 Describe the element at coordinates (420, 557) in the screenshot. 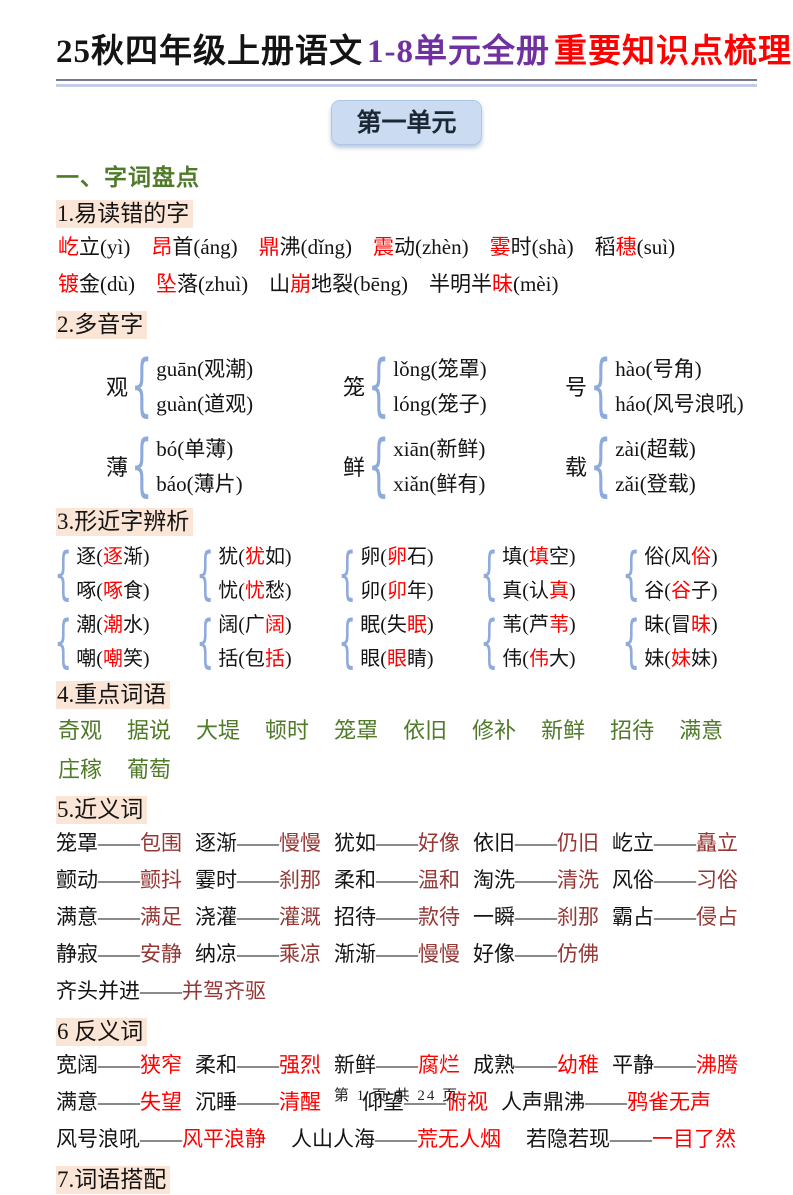

I see `similar-top-post: 石)` at that location.